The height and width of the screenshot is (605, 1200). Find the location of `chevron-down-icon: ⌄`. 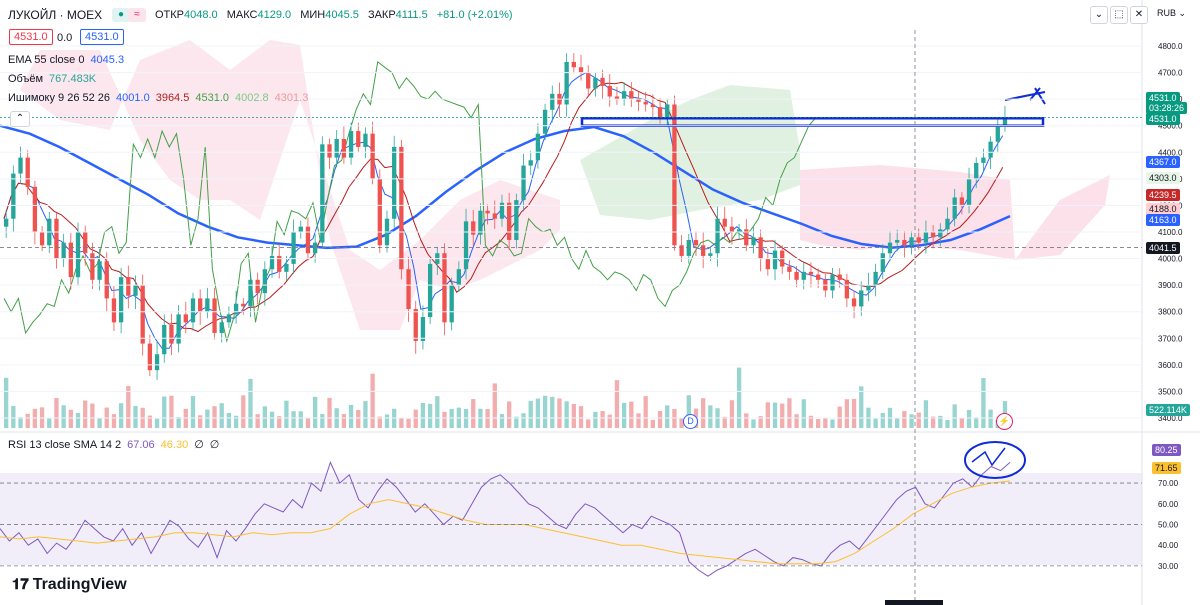

chevron-down-icon: ⌄ is located at coordinates (1099, 15).